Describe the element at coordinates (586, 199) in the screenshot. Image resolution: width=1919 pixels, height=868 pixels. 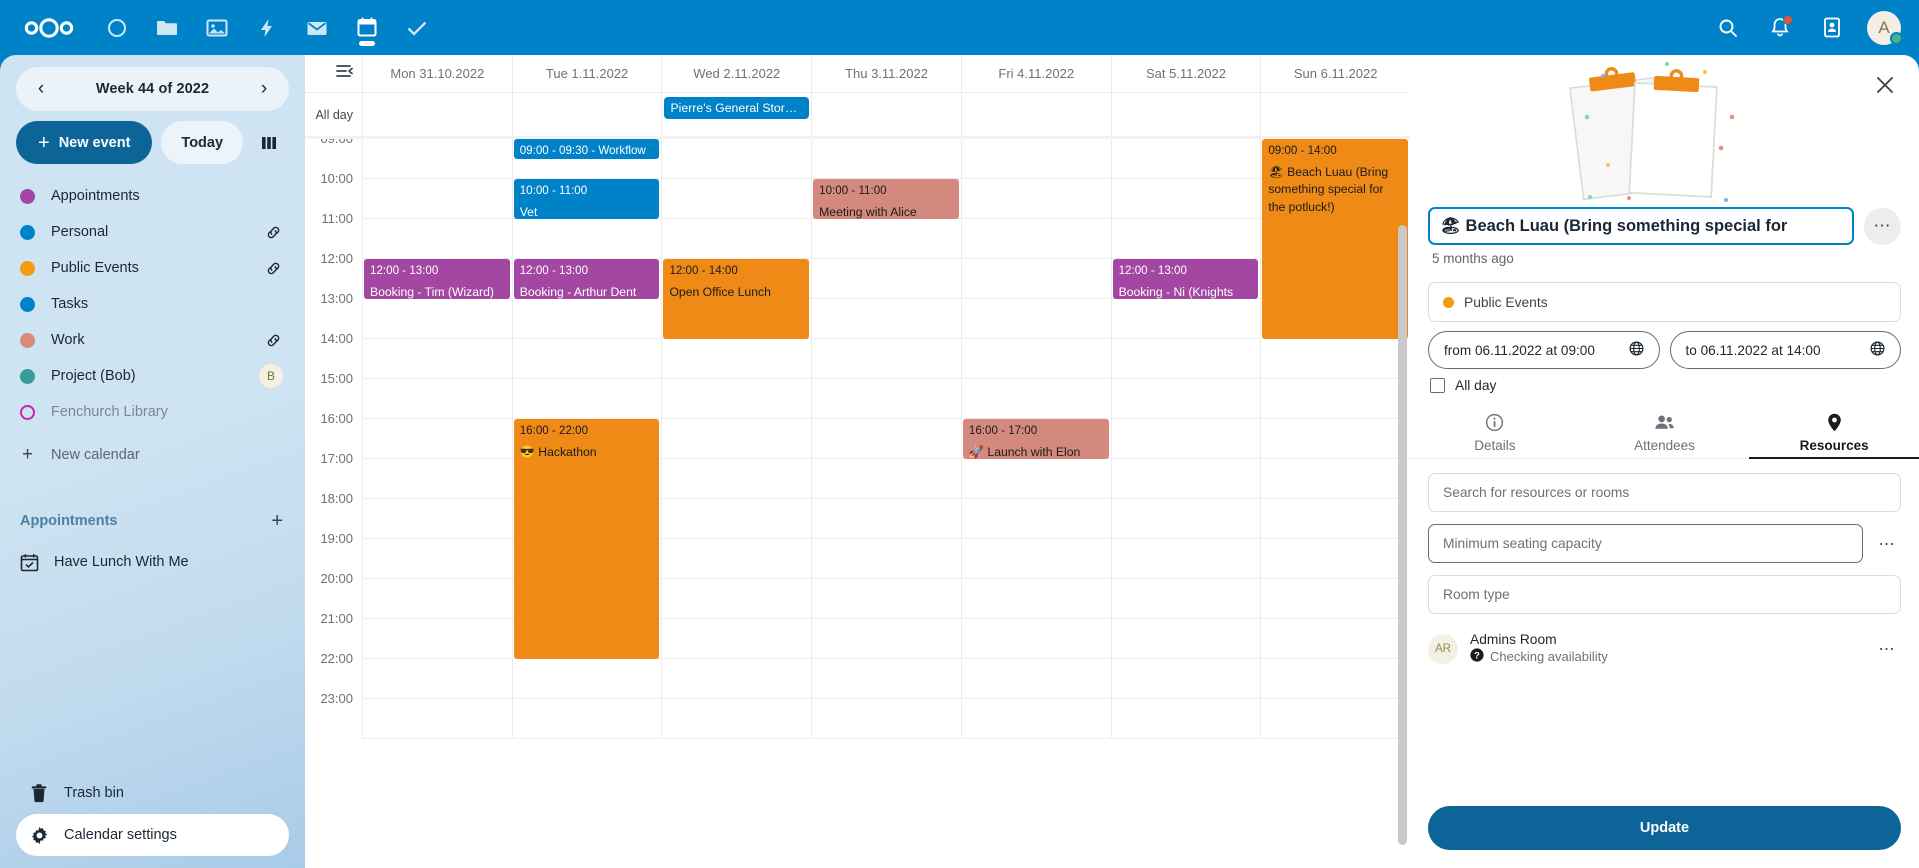
I see `calendar-event: 10:00 - 11:00 Vet` at that location.